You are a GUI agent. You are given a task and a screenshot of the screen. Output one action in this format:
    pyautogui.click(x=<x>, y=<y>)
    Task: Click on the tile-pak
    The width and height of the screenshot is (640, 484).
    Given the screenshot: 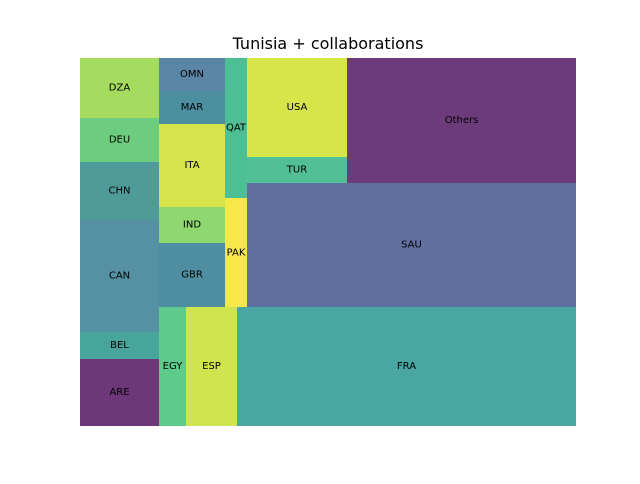 What is the action you would take?
    pyautogui.click(x=236, y=253)
    